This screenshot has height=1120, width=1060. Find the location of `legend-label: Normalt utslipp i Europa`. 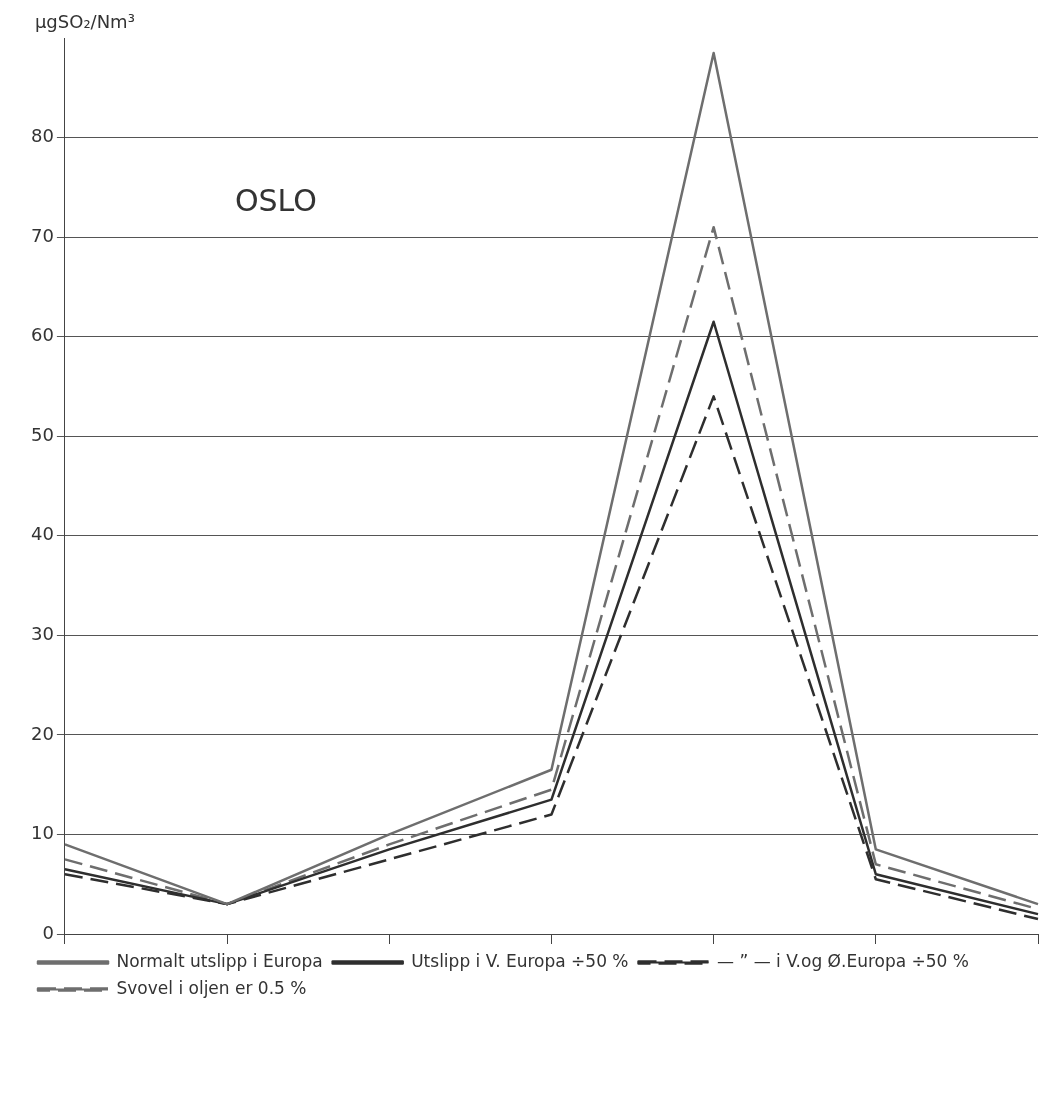

legend-label: Normalt utslipp i Europa is located at coordinates (219, 960).